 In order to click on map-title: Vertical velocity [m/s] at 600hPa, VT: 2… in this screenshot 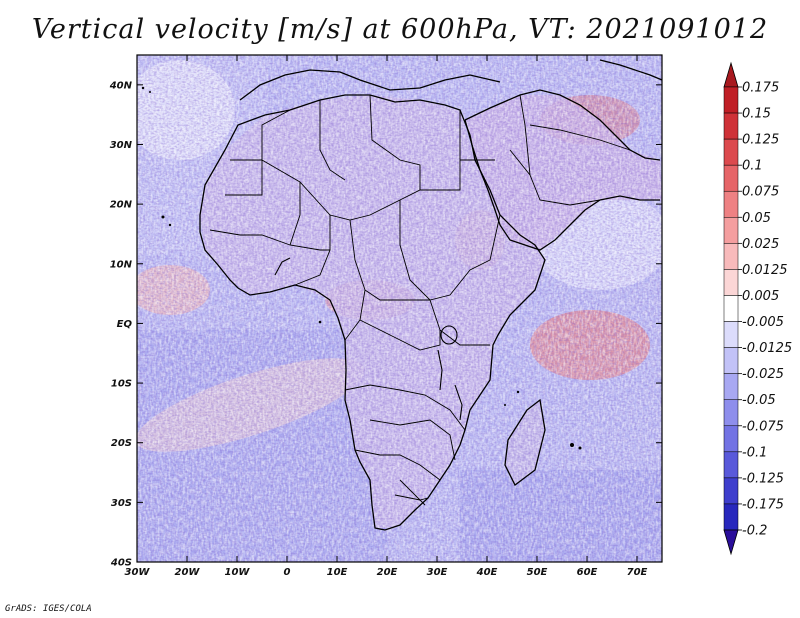, I will do `click(400, 29)`.